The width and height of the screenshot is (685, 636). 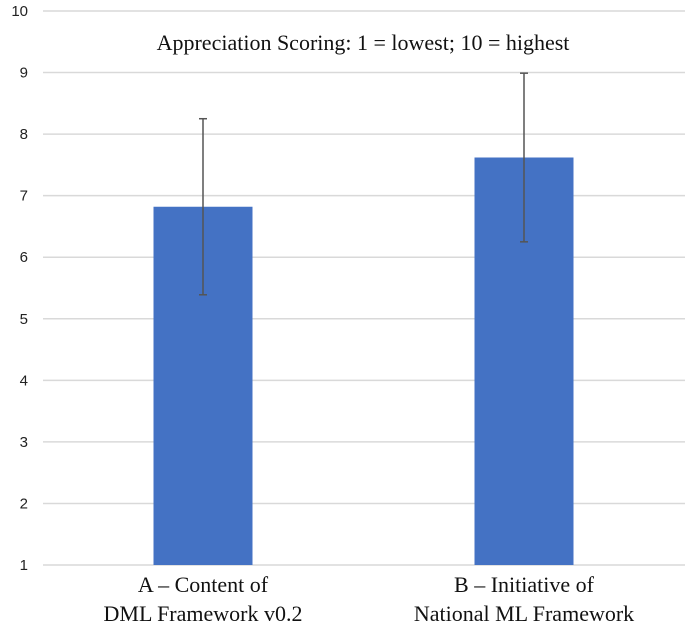 What do you see at coordinates (24, 380) in the screenshot?
I see `y-tick-label: 4` at bounding box center [24, 380].